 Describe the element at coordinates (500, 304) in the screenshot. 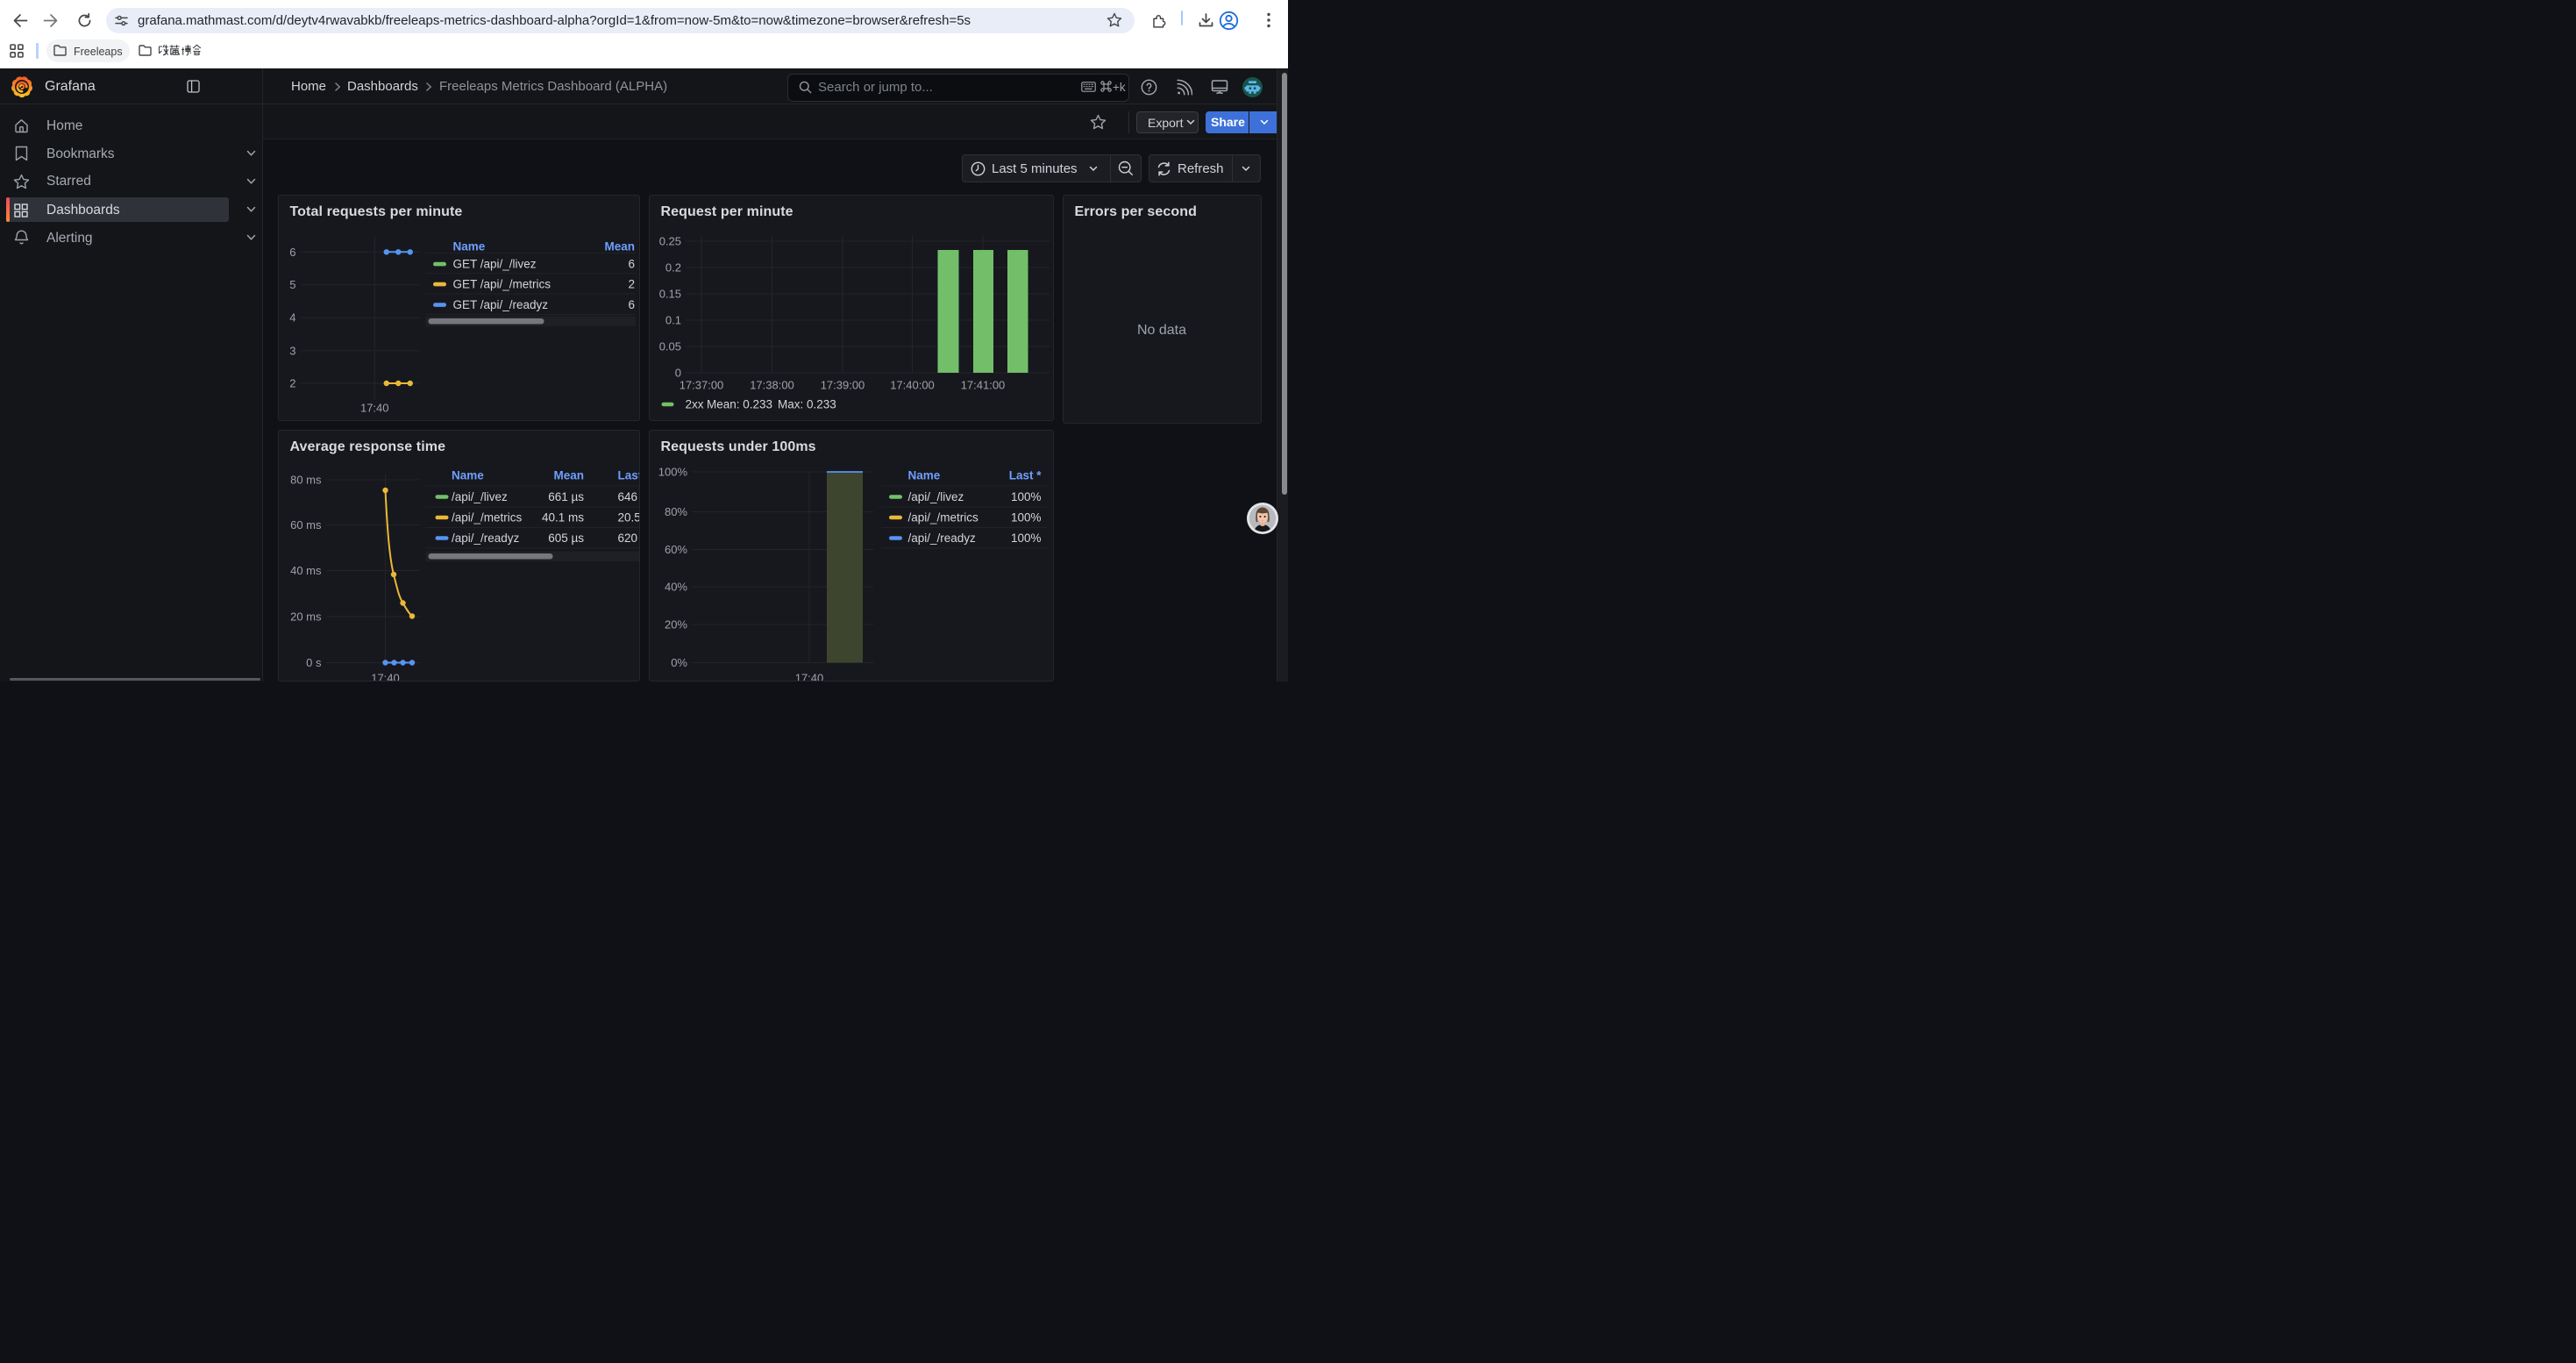

I see `svg-text: GET /api/_/readyz` at that location.